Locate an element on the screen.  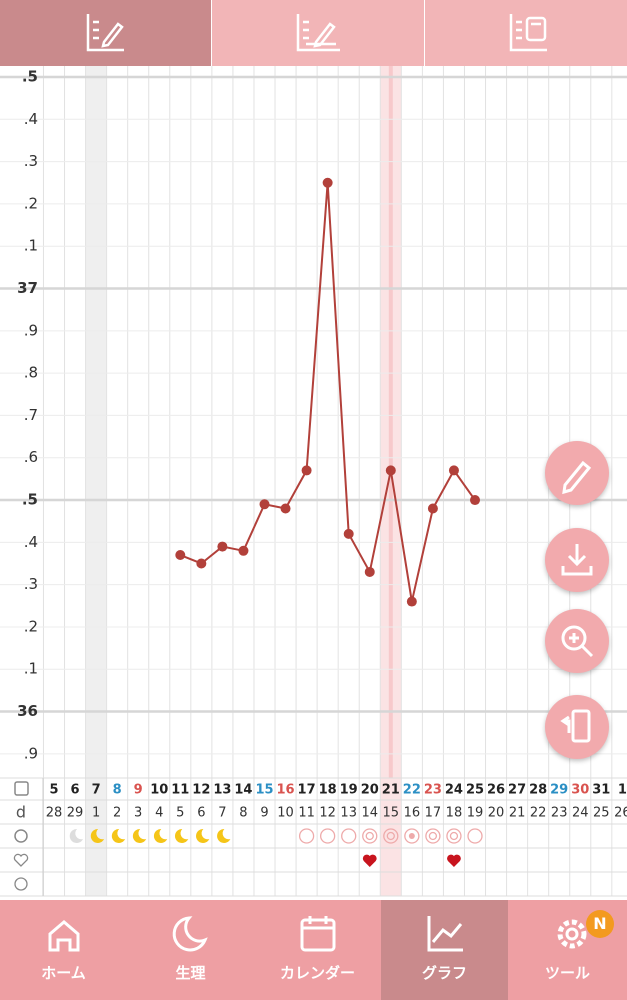
cycle-day: 21 is located at coordinates (517, 813).